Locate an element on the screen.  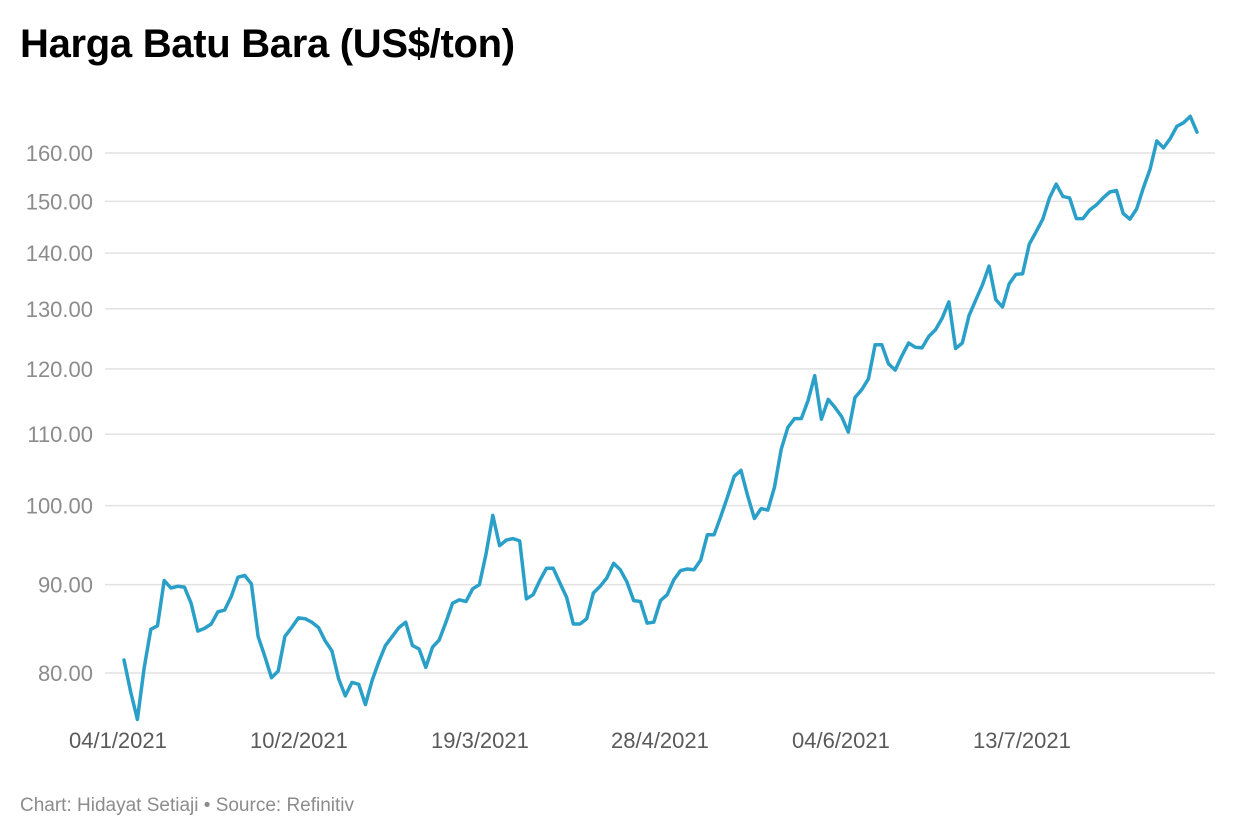
x-tick-label: 04/6/2021 is located at coordinates (841, 740).